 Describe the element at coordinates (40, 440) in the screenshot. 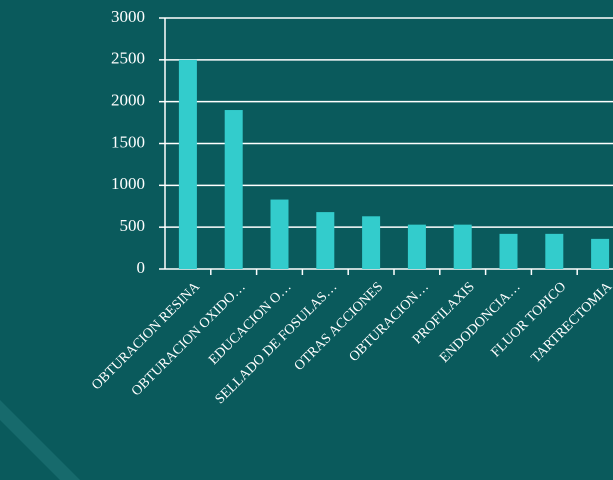

I see `decor-stripe` at that location.